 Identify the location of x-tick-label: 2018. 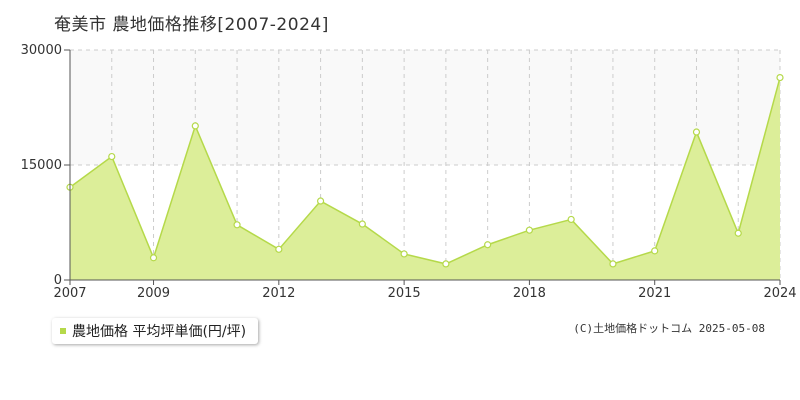
(529, 293).